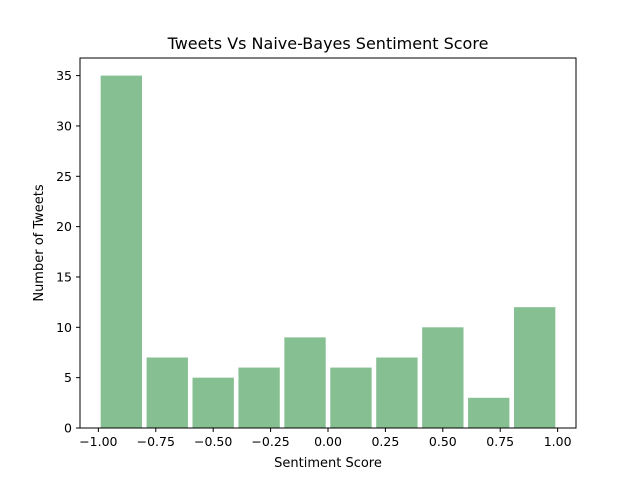 This screenshot has height=484, width=640. What do you see at coordinates (500, 441) in the screenshot?
I see `x-tick-label: 0.75` at bounding box center [500, 441].